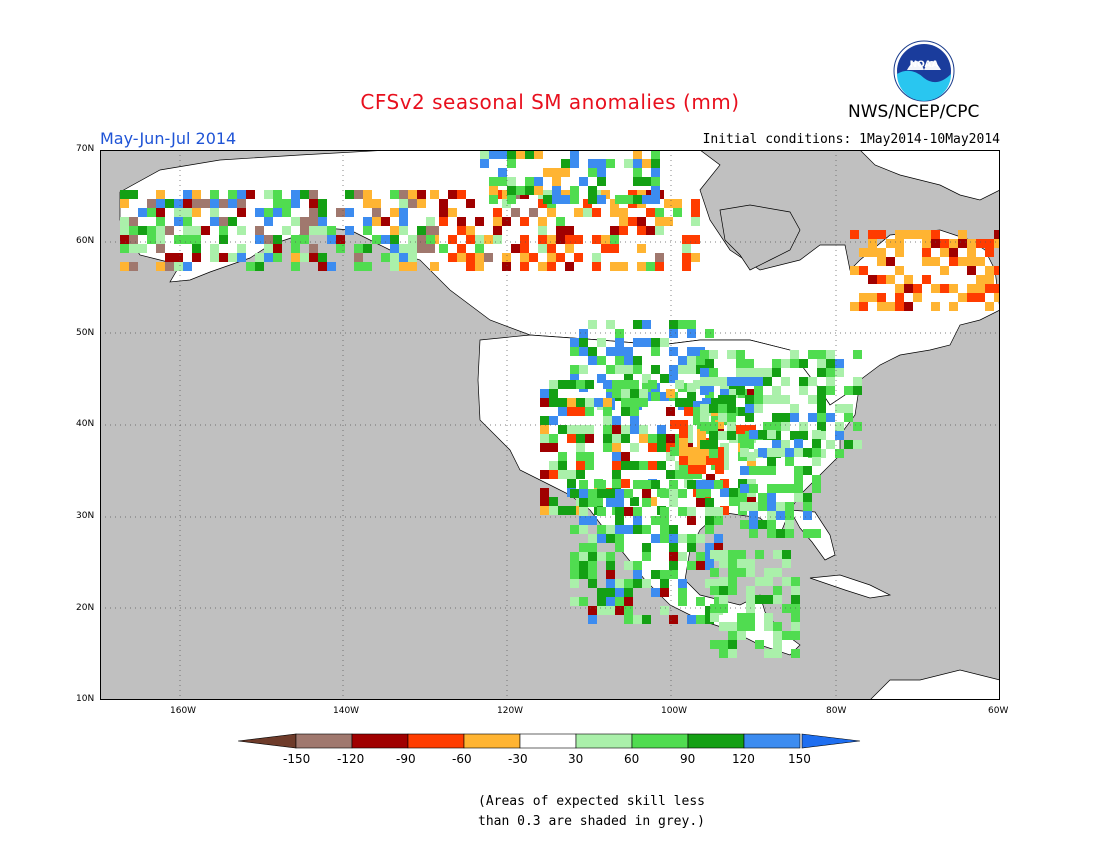 This screenshot has width=1100, height=850. Describe the element at coordinates (436, 741) in the screenshot. I see `legend-swatch` at that location.